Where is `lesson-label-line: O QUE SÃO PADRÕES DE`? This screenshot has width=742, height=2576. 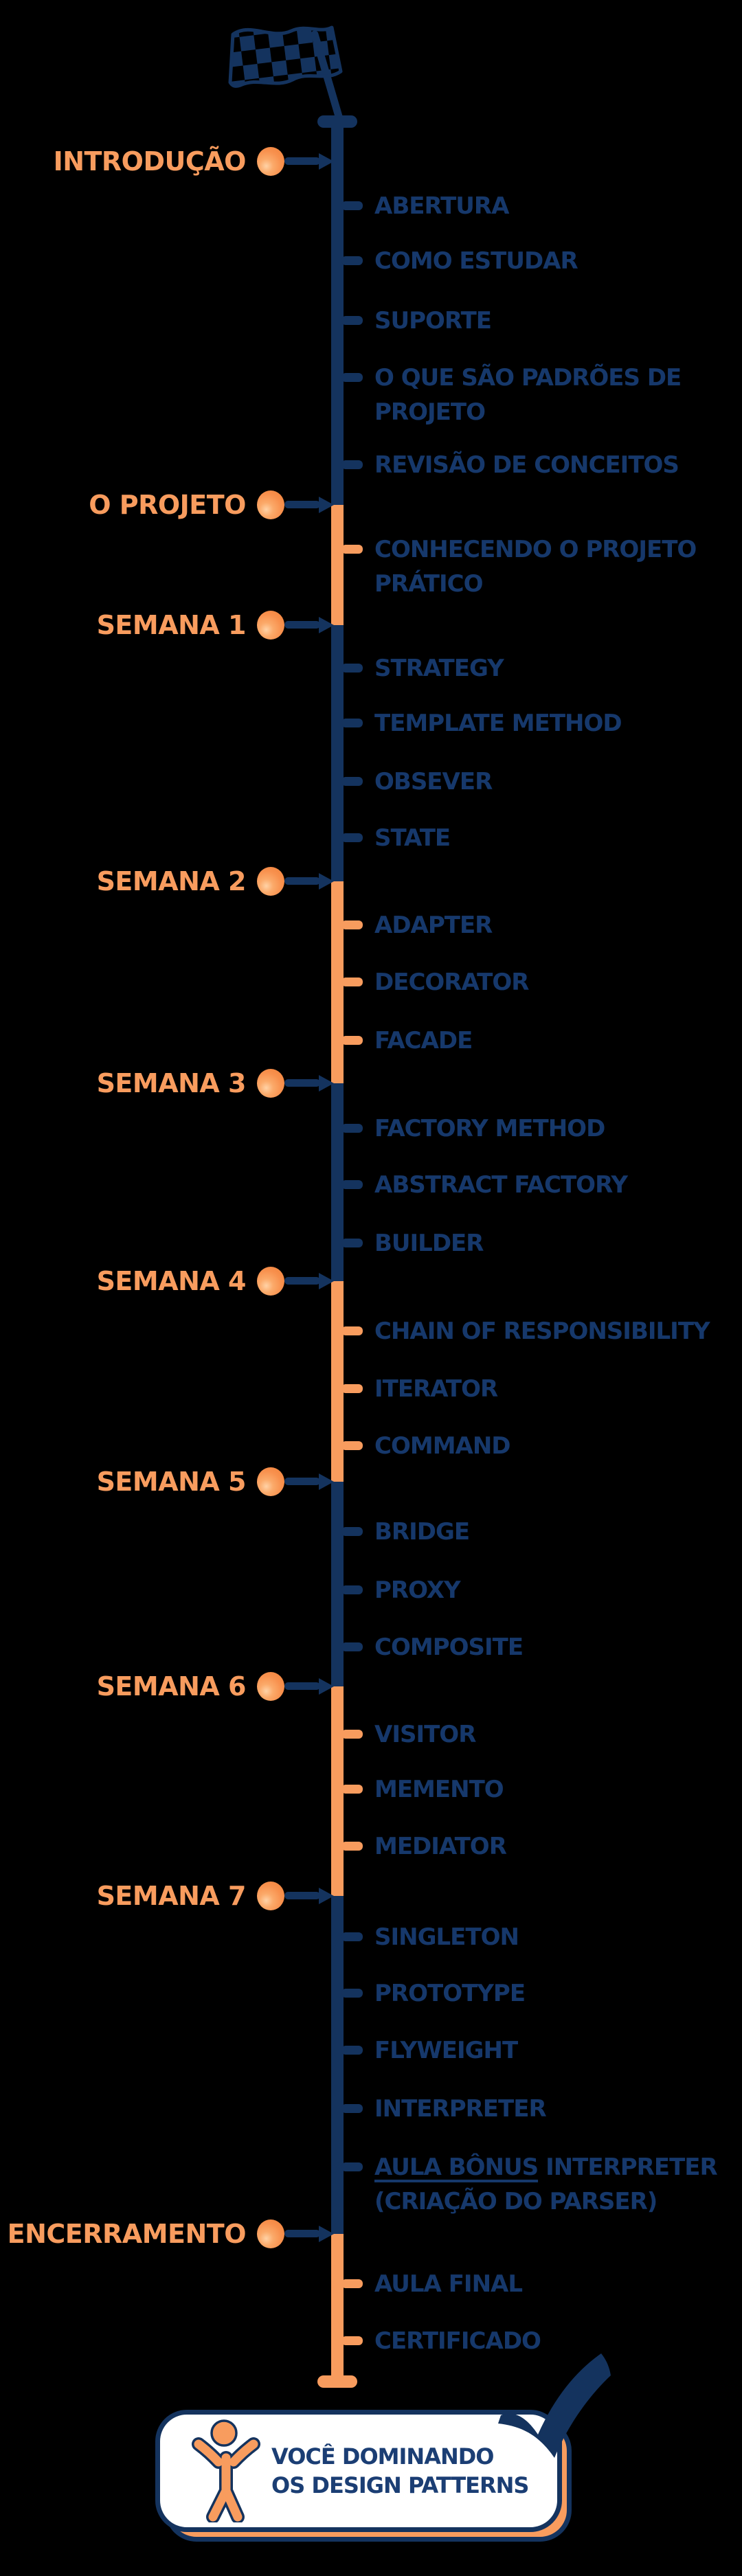 lesson-label-line: O QUE SÃO PADRÕES DE is located at coordinates (528, 378).